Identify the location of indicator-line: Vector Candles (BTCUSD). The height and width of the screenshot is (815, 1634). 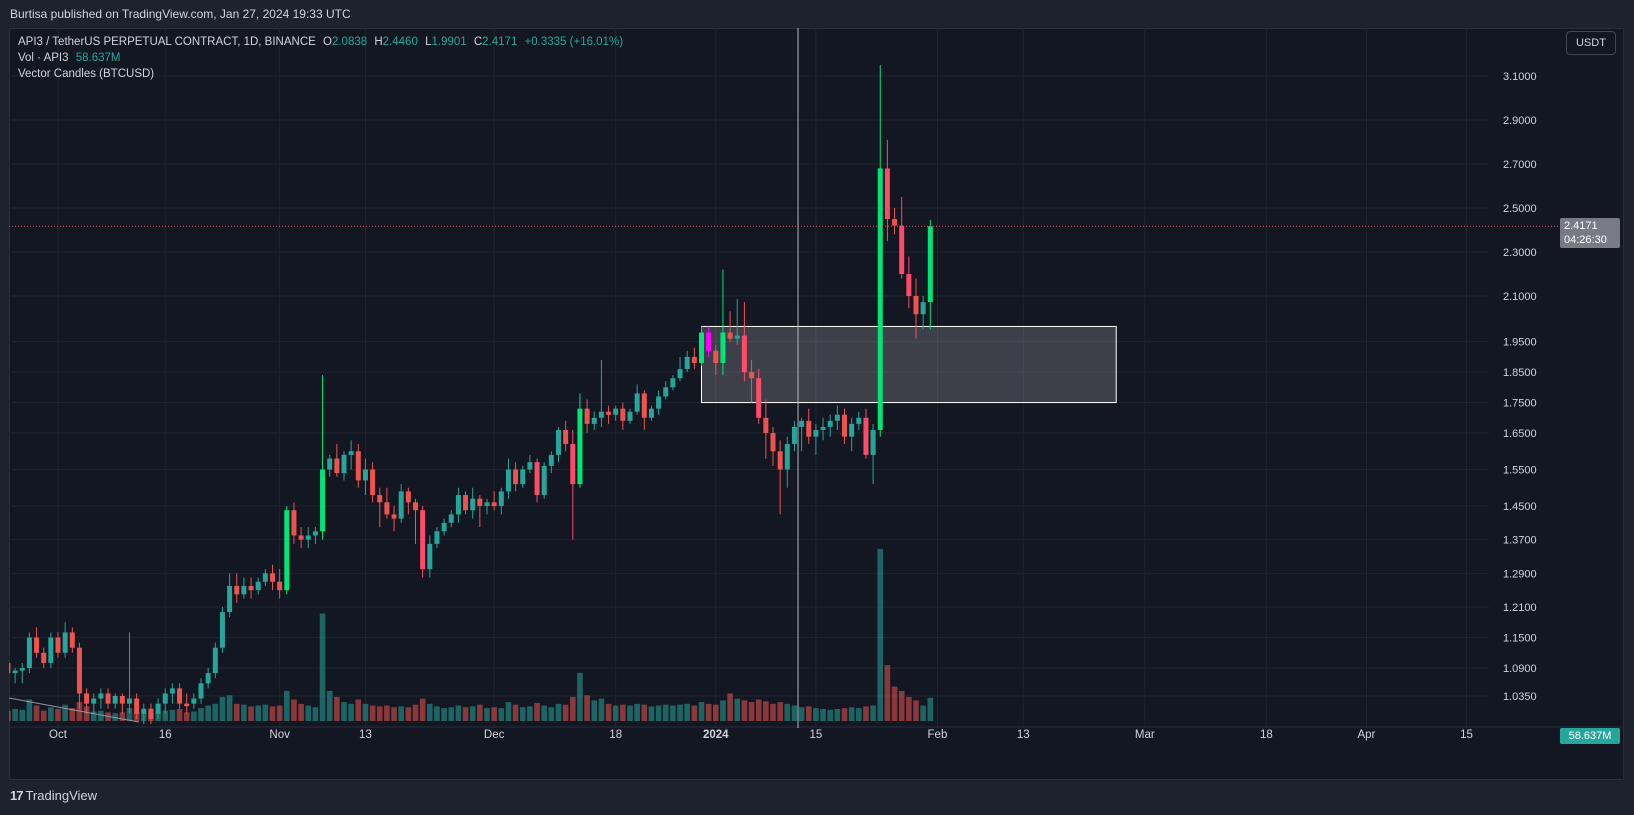
(320, 74).